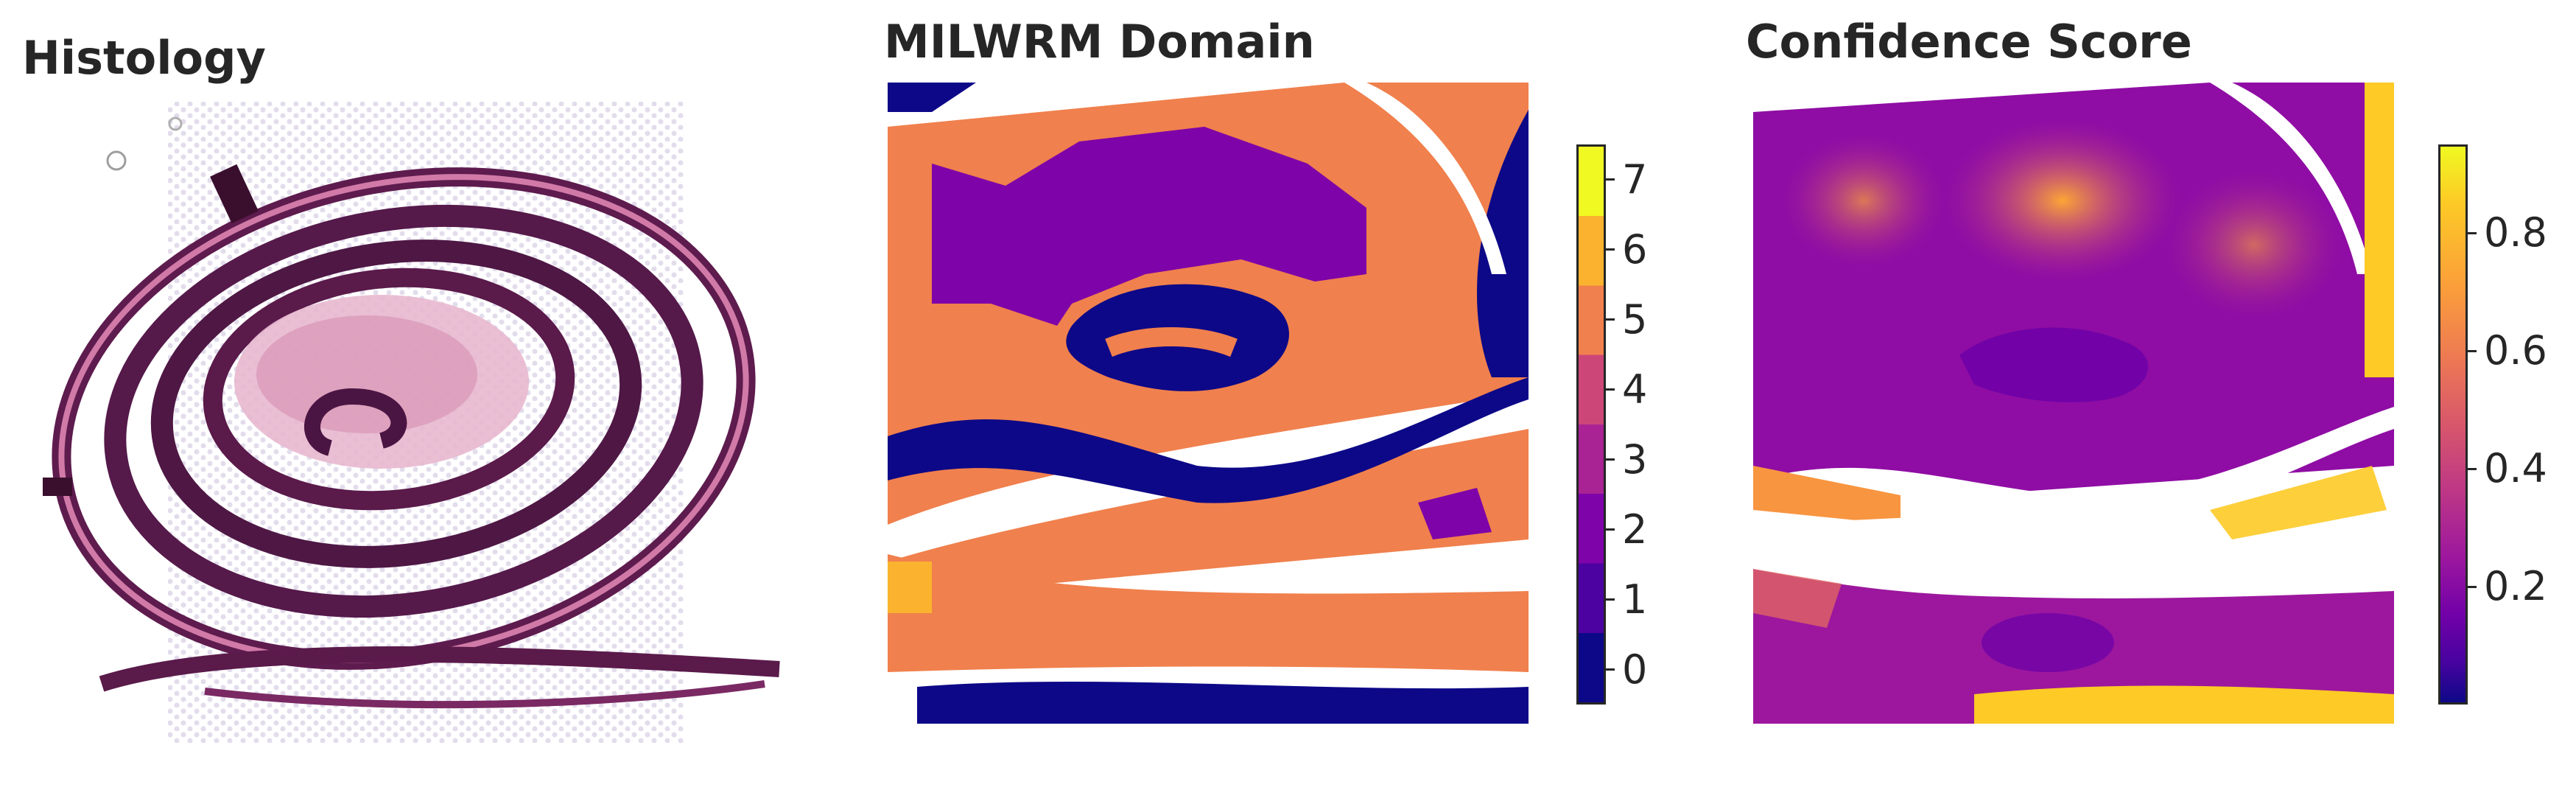  Describe the element at coordinates (2515, 232) in the screenshot. I see `confidence-colorbar-tick-label: 0.8` at that location.